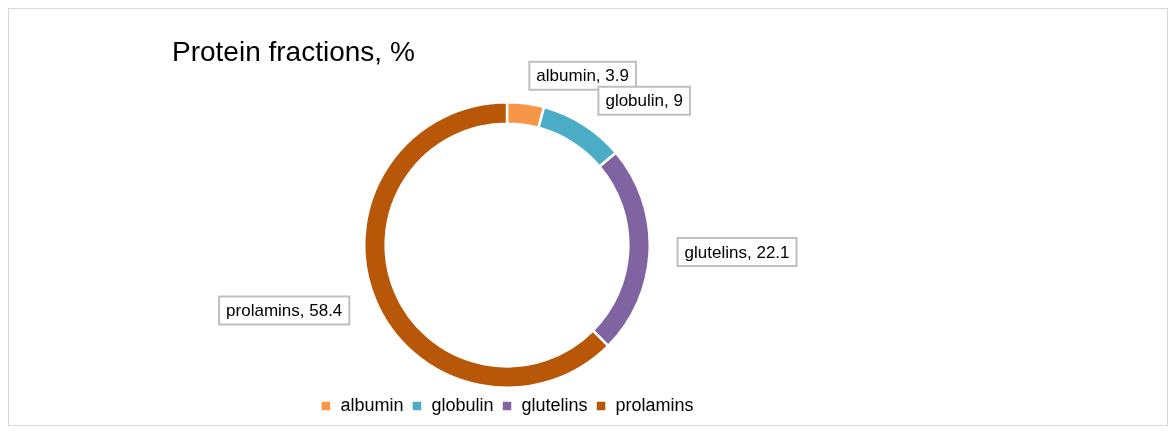  I want to click on chart-title: Protein fractions, %, so click(293, 51).